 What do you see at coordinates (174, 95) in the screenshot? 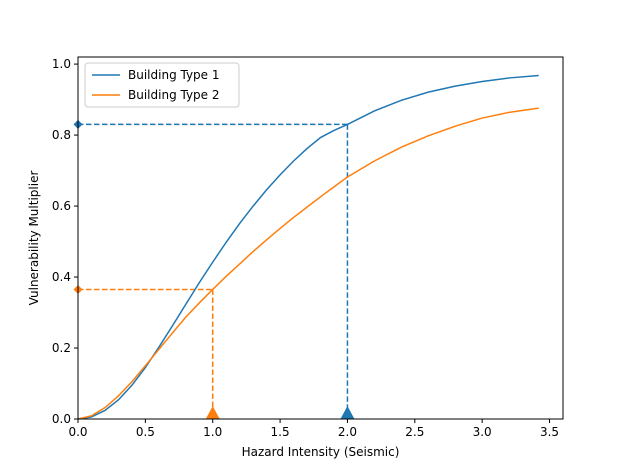
I see `legend-label-building-type-2: Building Type 2` at bounding box center [174, 95].